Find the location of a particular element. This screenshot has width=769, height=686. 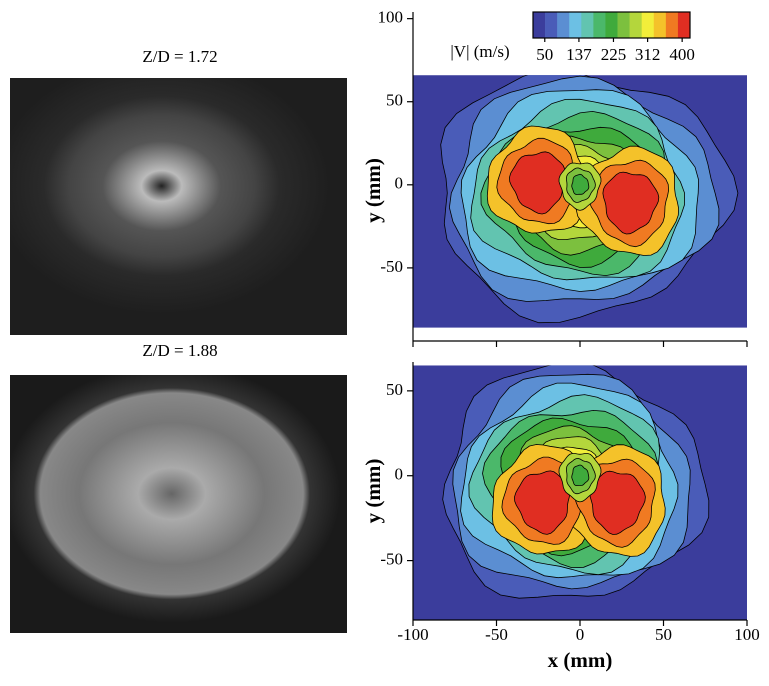

x-axis-label: x (mm) is located at coordinates (580, 660).